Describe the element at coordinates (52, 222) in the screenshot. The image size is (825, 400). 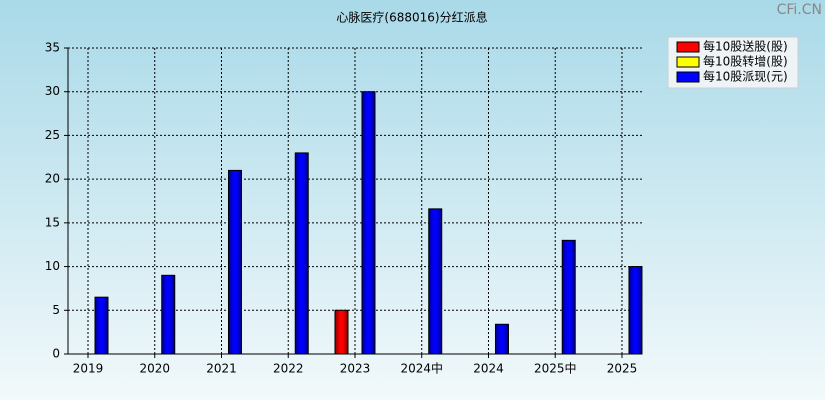
I see `y-tick-label: 15` at that location.